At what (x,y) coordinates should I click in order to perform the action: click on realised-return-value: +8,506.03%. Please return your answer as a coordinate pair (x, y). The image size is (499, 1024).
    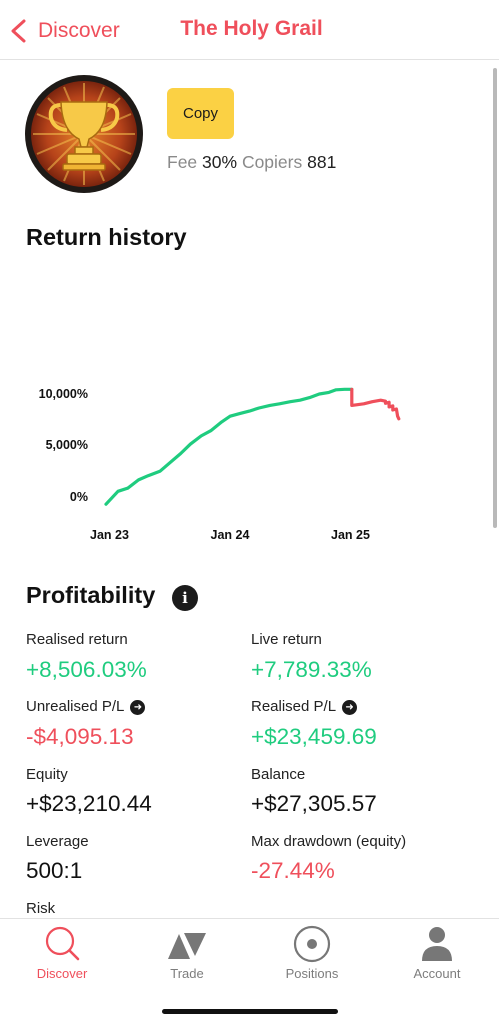
    Looking at the image, I should click on (86, 669).